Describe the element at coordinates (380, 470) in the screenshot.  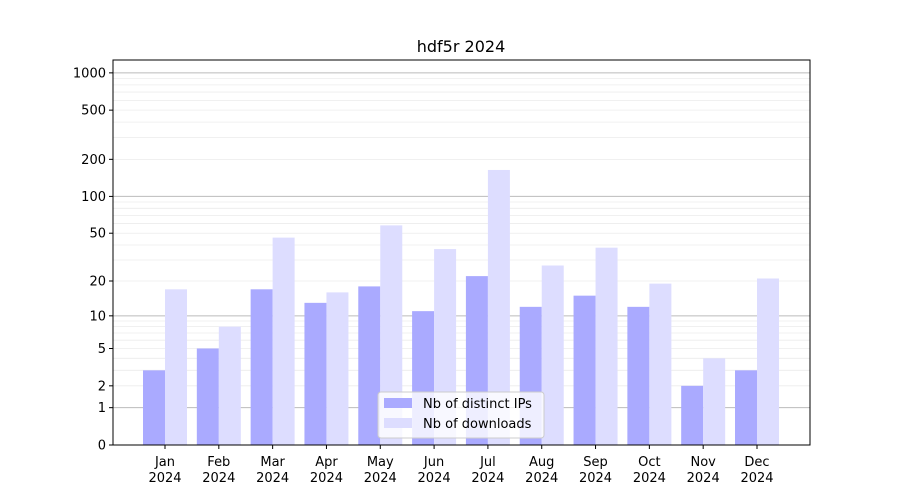
I see `x-tick-label: May 2024` at that location.